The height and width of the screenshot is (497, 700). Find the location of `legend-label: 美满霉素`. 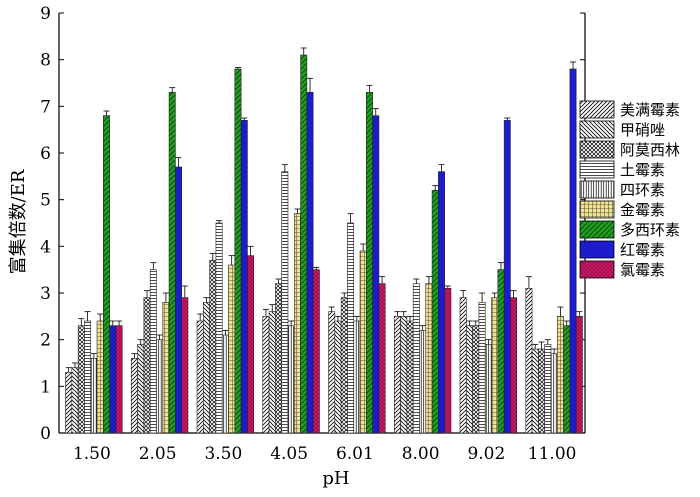

legend-label: 美满霉素 is located at coordinates (650, 110).